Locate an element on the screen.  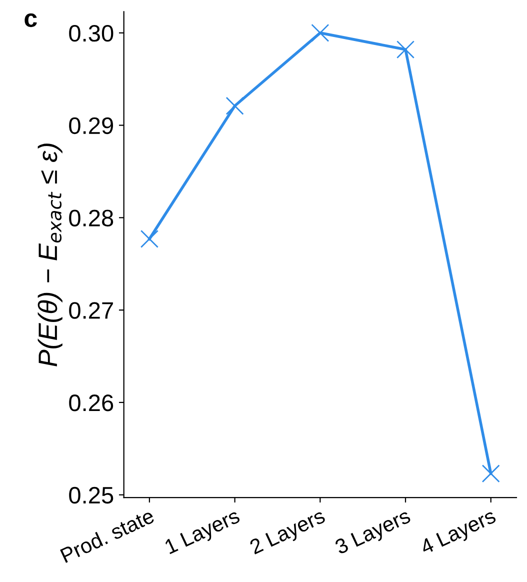
y-tick-label: 0.30 is located at coordinates (91, 33).